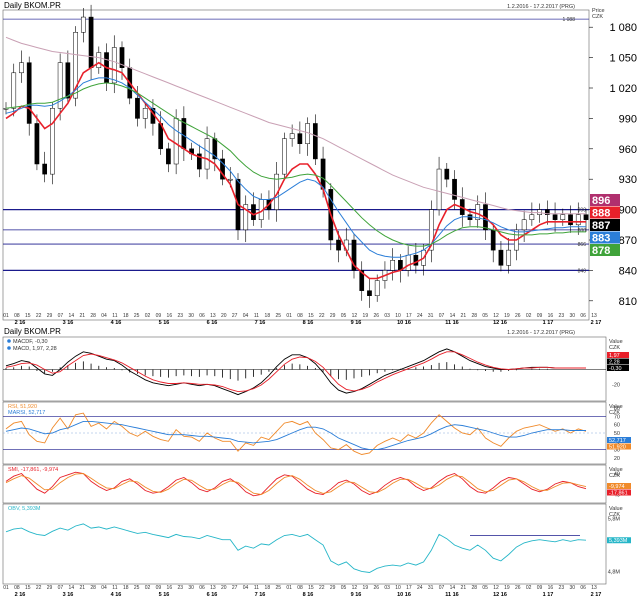 The height and width of the screenshot is (602, 640). Describe the element at coordinates (235, 316) in the screenshot. I see `main-day-tick: 27` at that location.